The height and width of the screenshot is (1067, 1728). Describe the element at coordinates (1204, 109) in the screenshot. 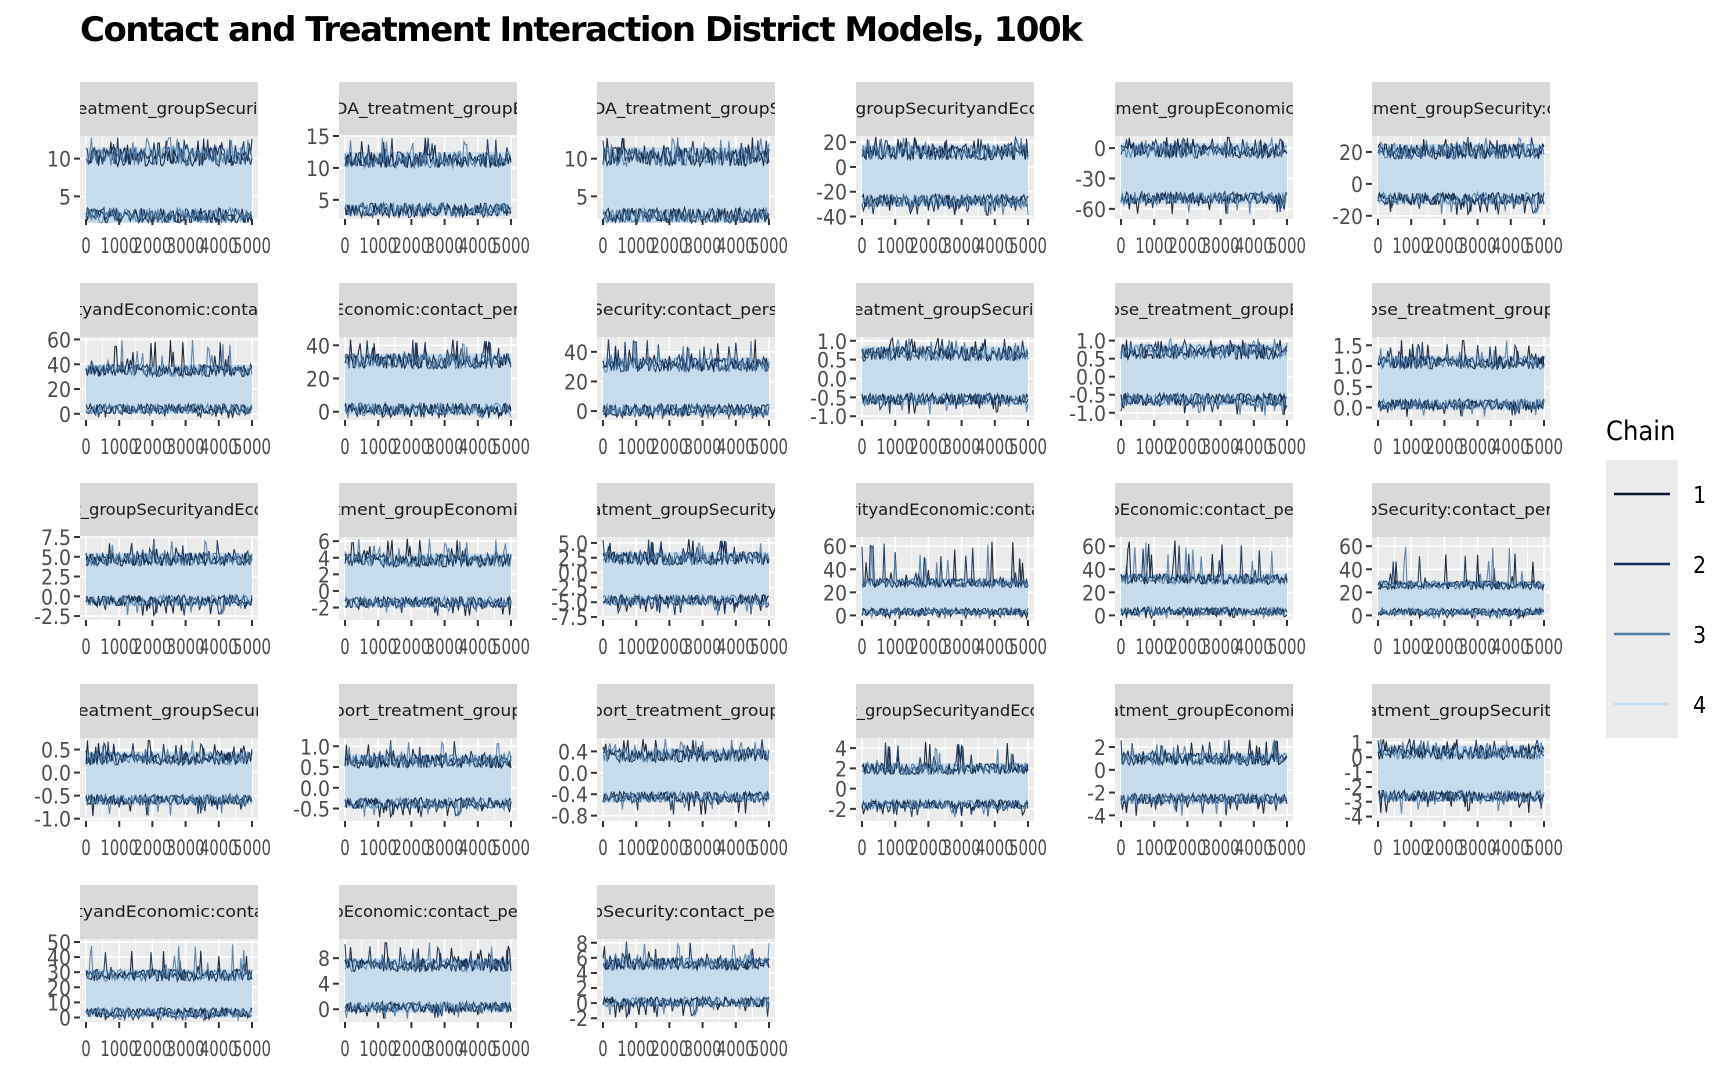

I see `facet-strip-label: atment_groupEconomic:c` at that location.